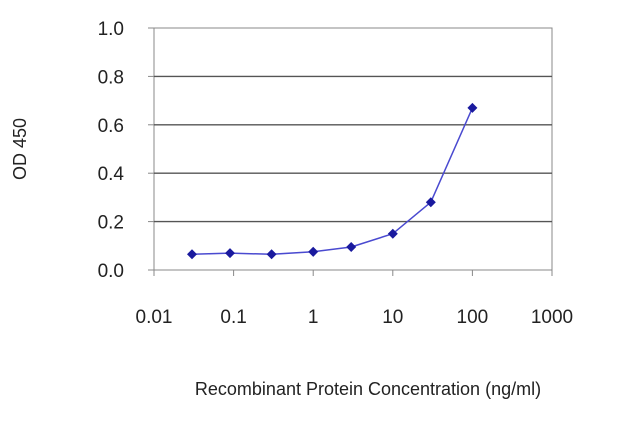 This screenshot has height=427, width=640. Describe the element at coordinates (111, 271) in the screenshot. I see `y-tick-label: 0.0` at that location.